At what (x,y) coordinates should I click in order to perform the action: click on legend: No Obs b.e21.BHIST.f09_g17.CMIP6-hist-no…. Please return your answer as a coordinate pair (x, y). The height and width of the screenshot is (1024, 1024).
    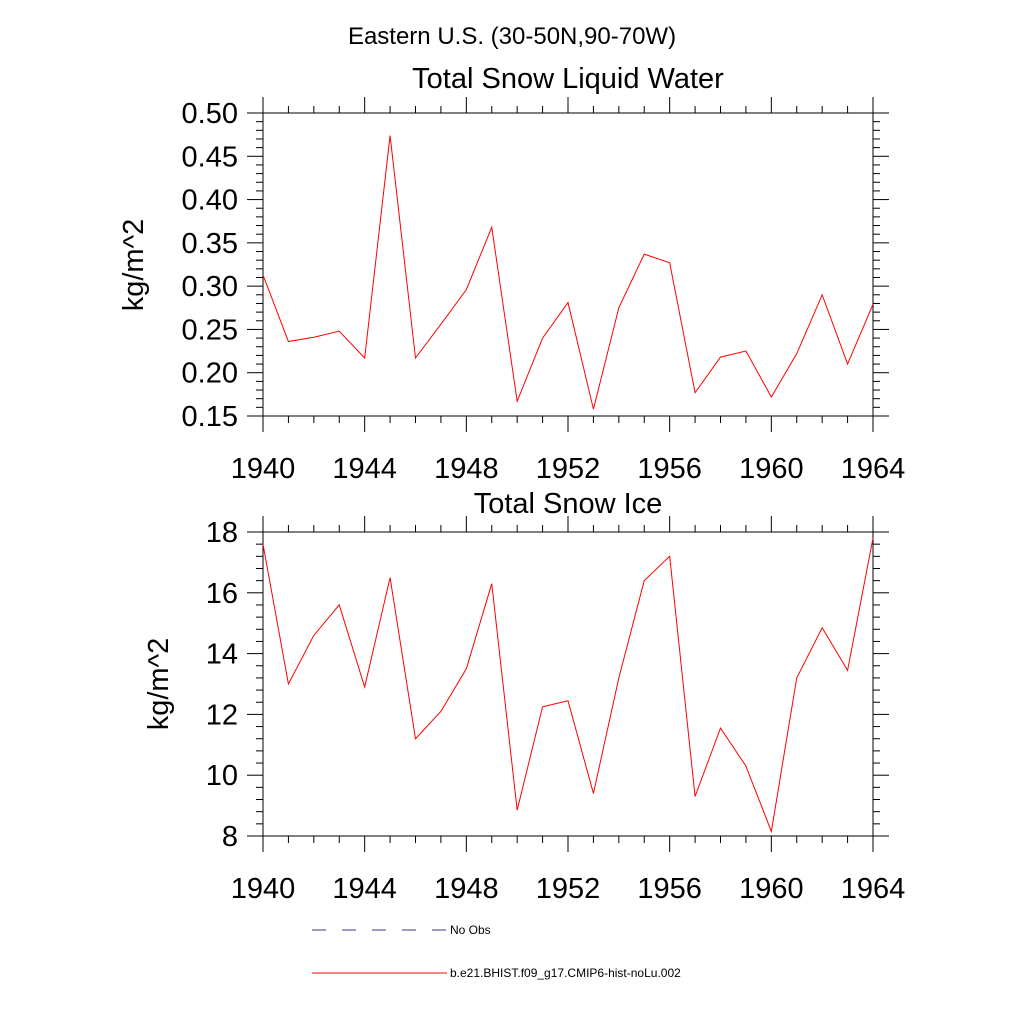
    Looking at the image, I should click on (496, 951).